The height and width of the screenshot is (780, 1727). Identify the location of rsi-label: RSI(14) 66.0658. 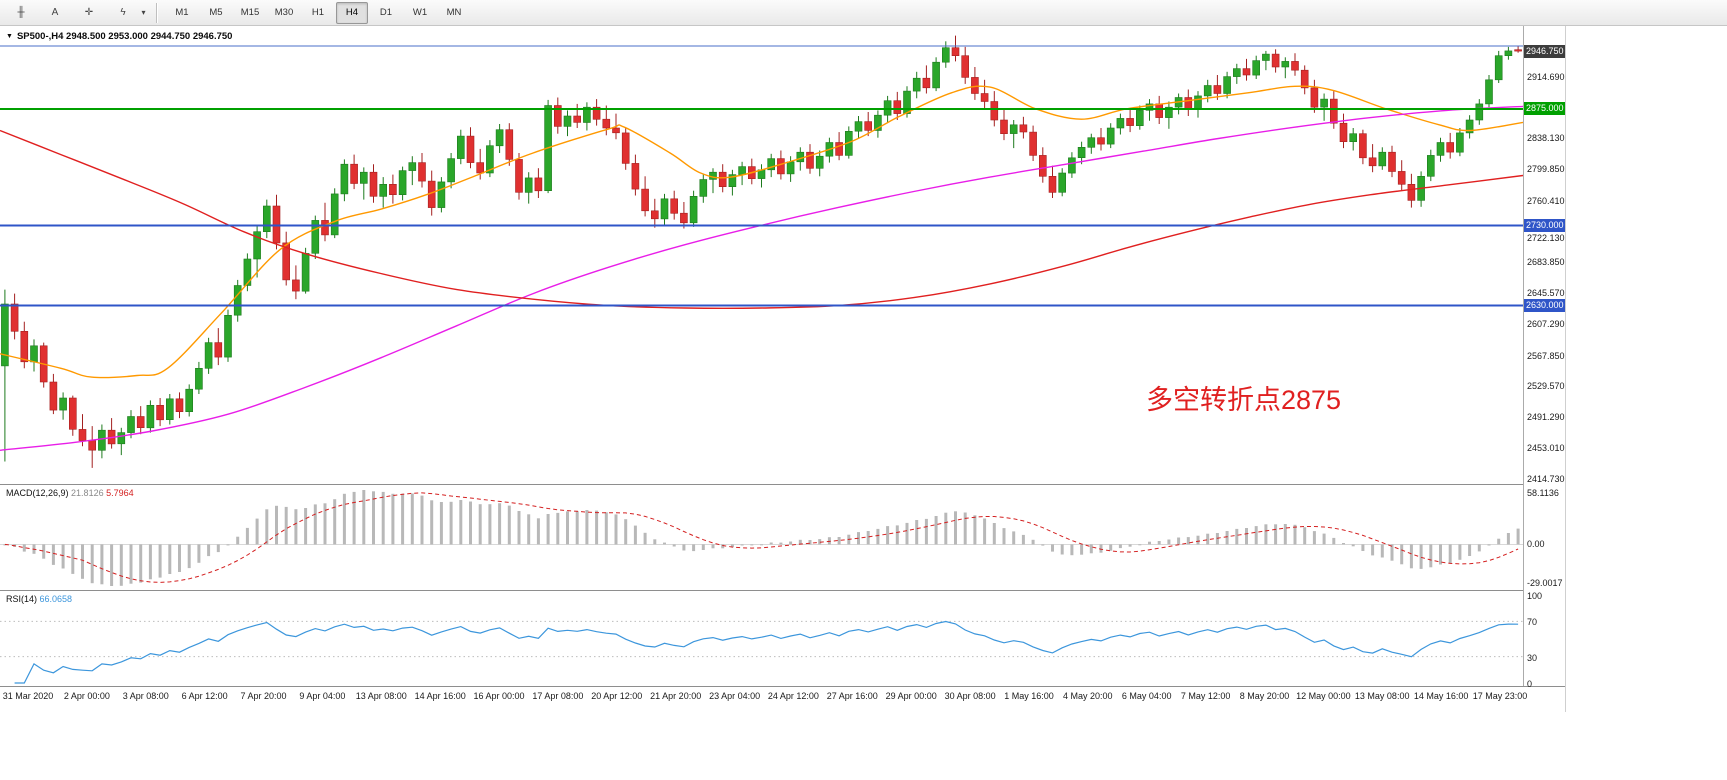
(39, 599).